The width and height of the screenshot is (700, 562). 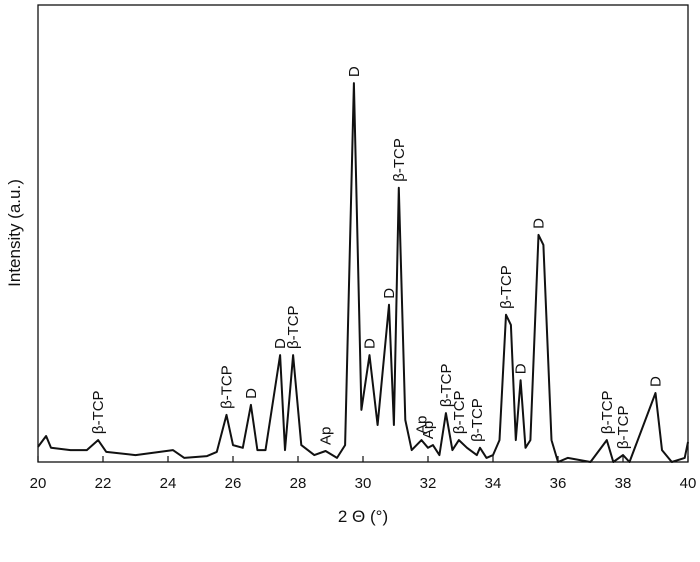 I want to click on x-tick-label: 30, so click(x=363, y=483).